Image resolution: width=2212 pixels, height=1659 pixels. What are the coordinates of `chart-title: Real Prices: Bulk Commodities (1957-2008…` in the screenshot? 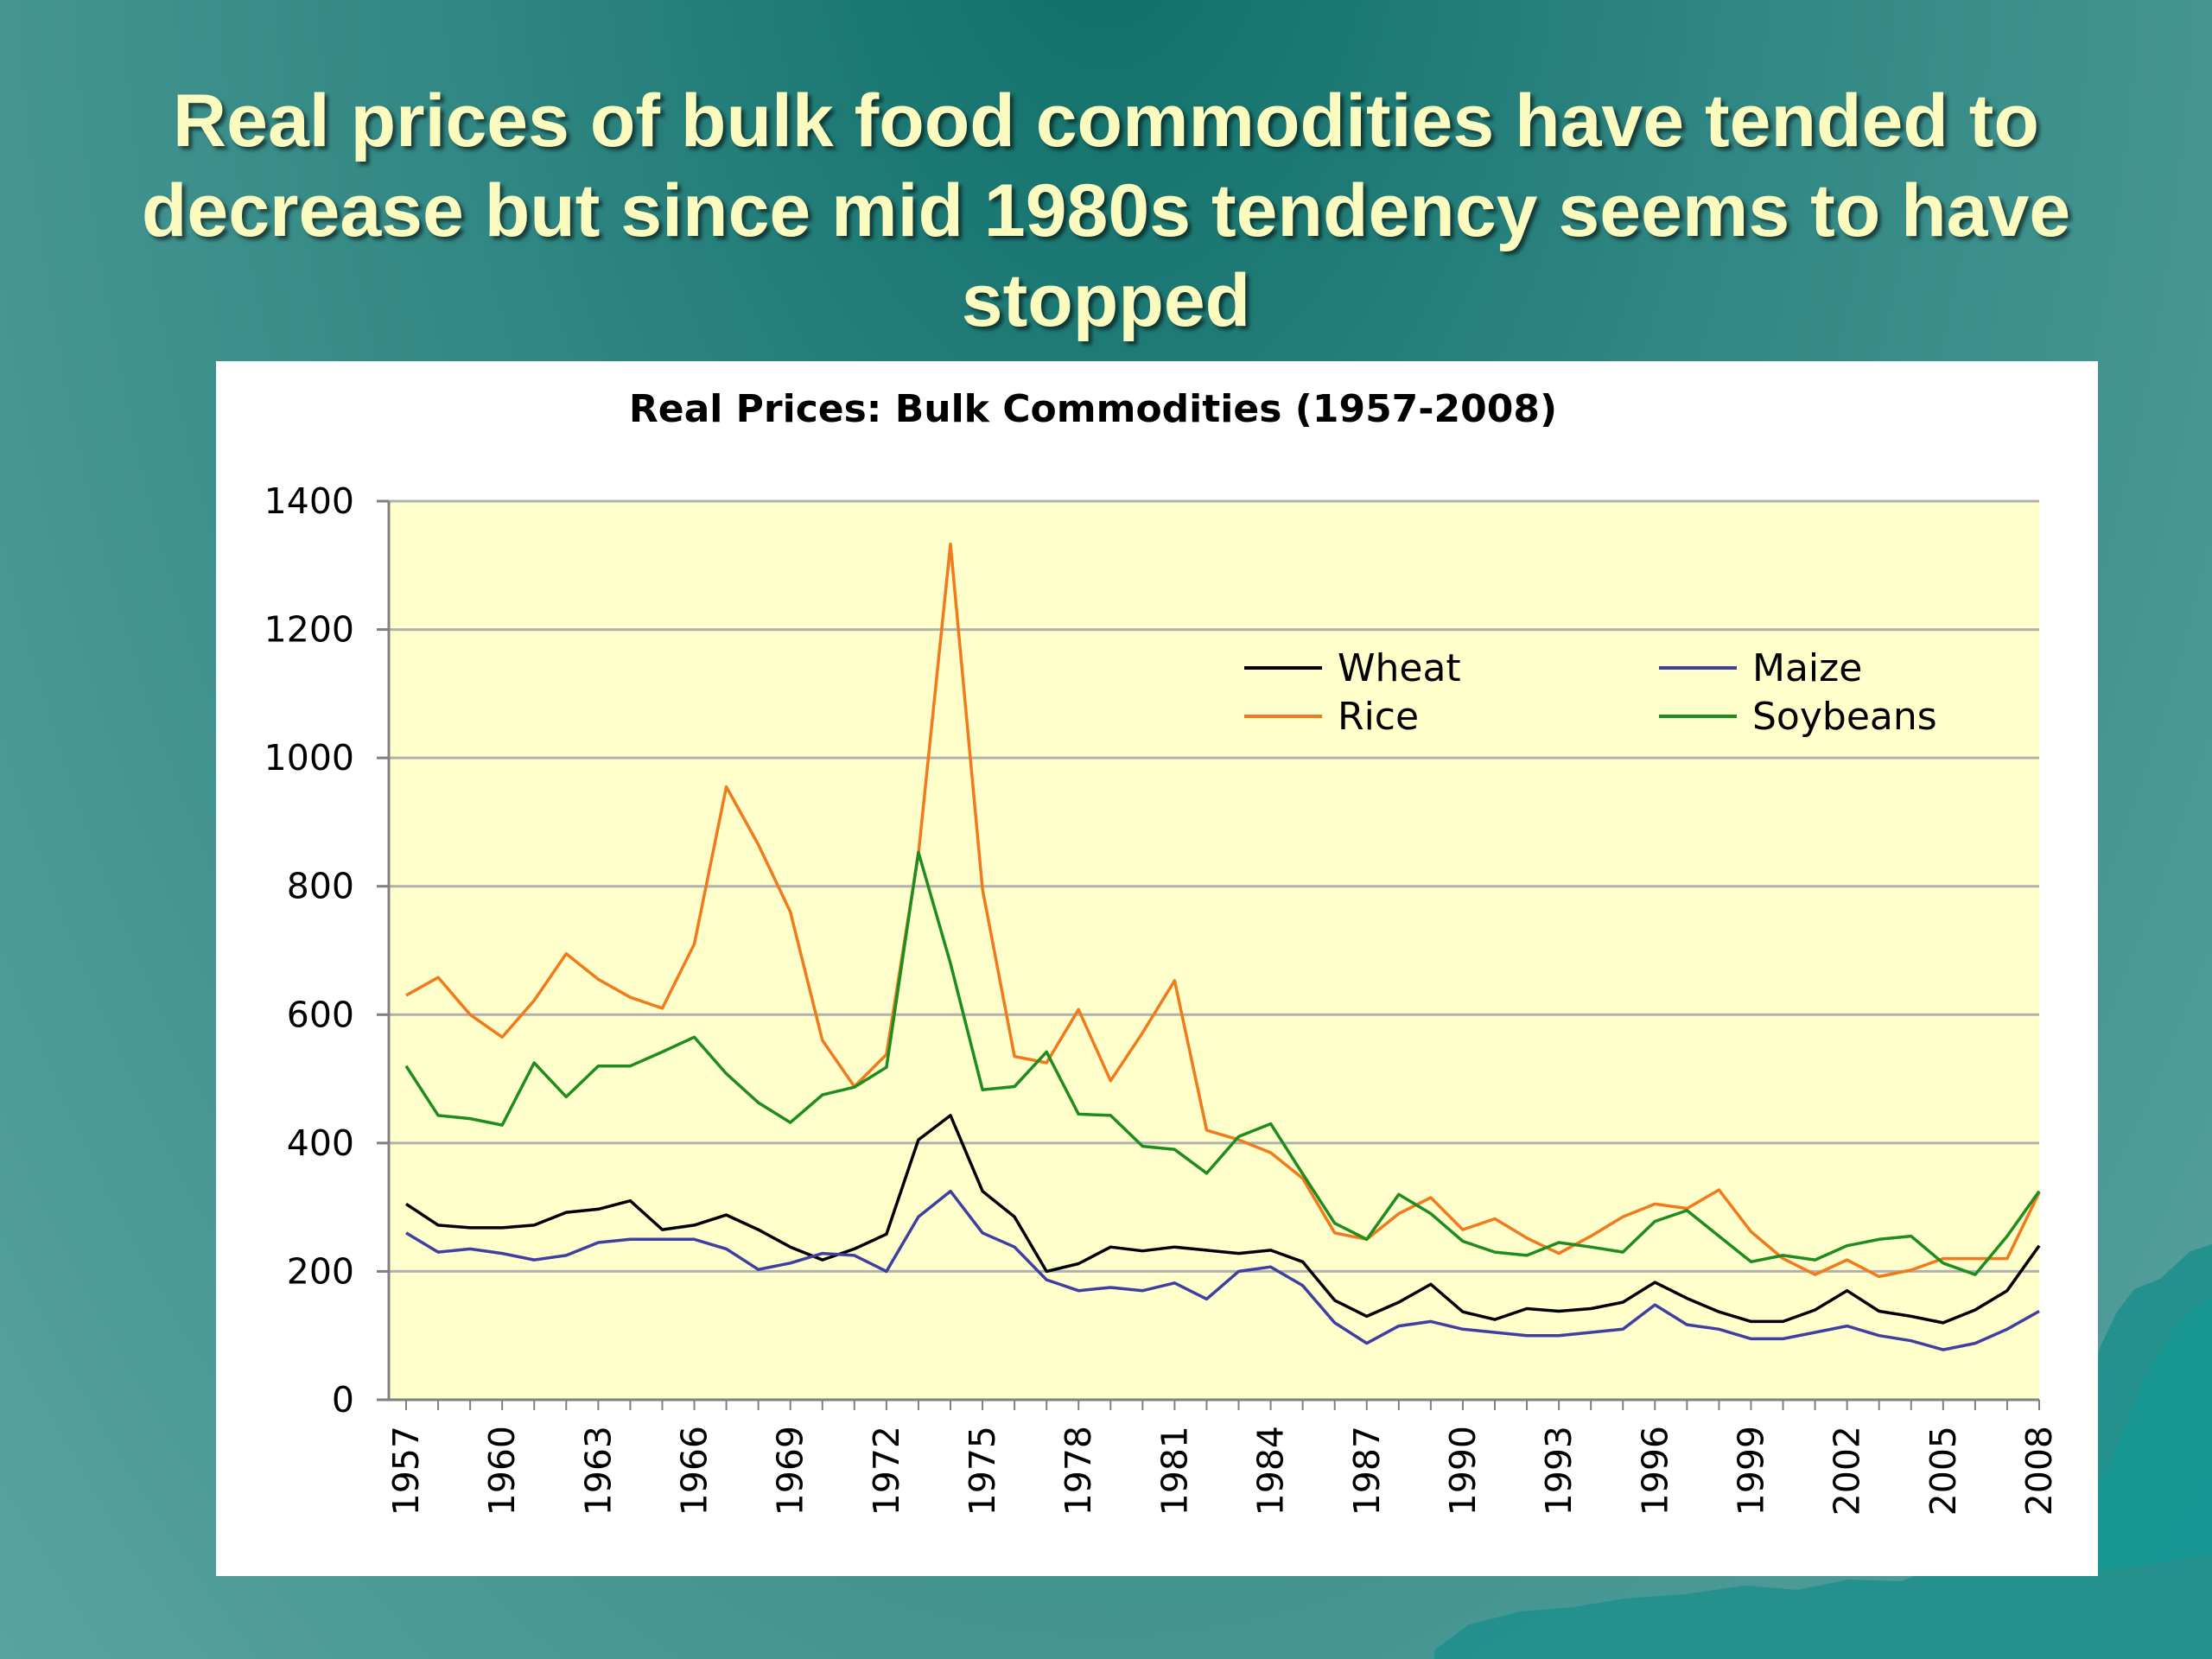 It's located at (1093, 409).